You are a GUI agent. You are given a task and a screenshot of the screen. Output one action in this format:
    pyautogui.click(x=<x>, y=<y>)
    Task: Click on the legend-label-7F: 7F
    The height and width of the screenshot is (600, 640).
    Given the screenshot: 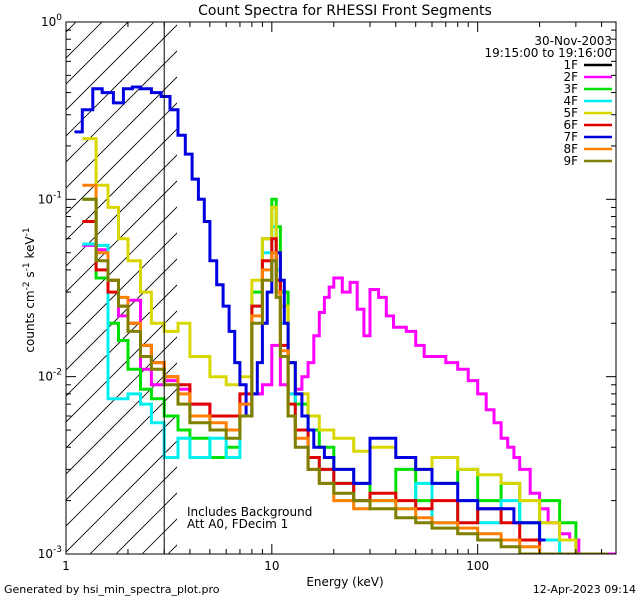 What is the action you would take?
    pyautogui.click(x=570, y=137)
    